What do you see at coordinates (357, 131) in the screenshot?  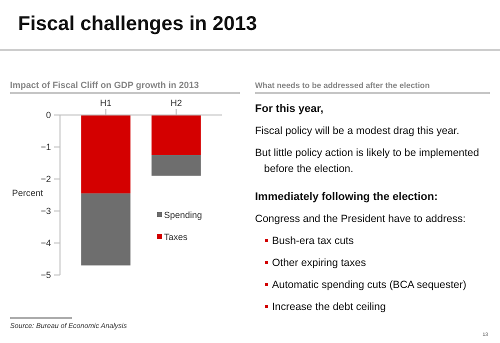 I see `text: Fiscal policy will be a modest drag this year.` at bounding box center [357, 131].